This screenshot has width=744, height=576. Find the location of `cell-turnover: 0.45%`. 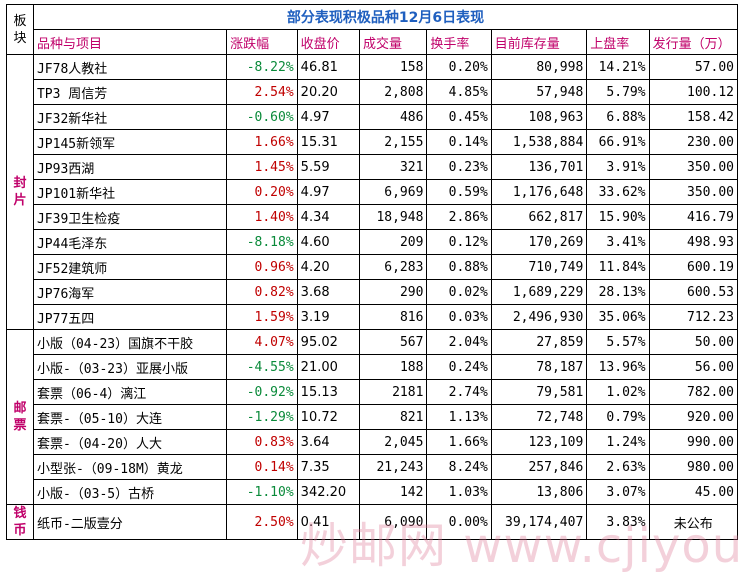

cell-turnover: 0.45% is located at coordinates (459, 117).